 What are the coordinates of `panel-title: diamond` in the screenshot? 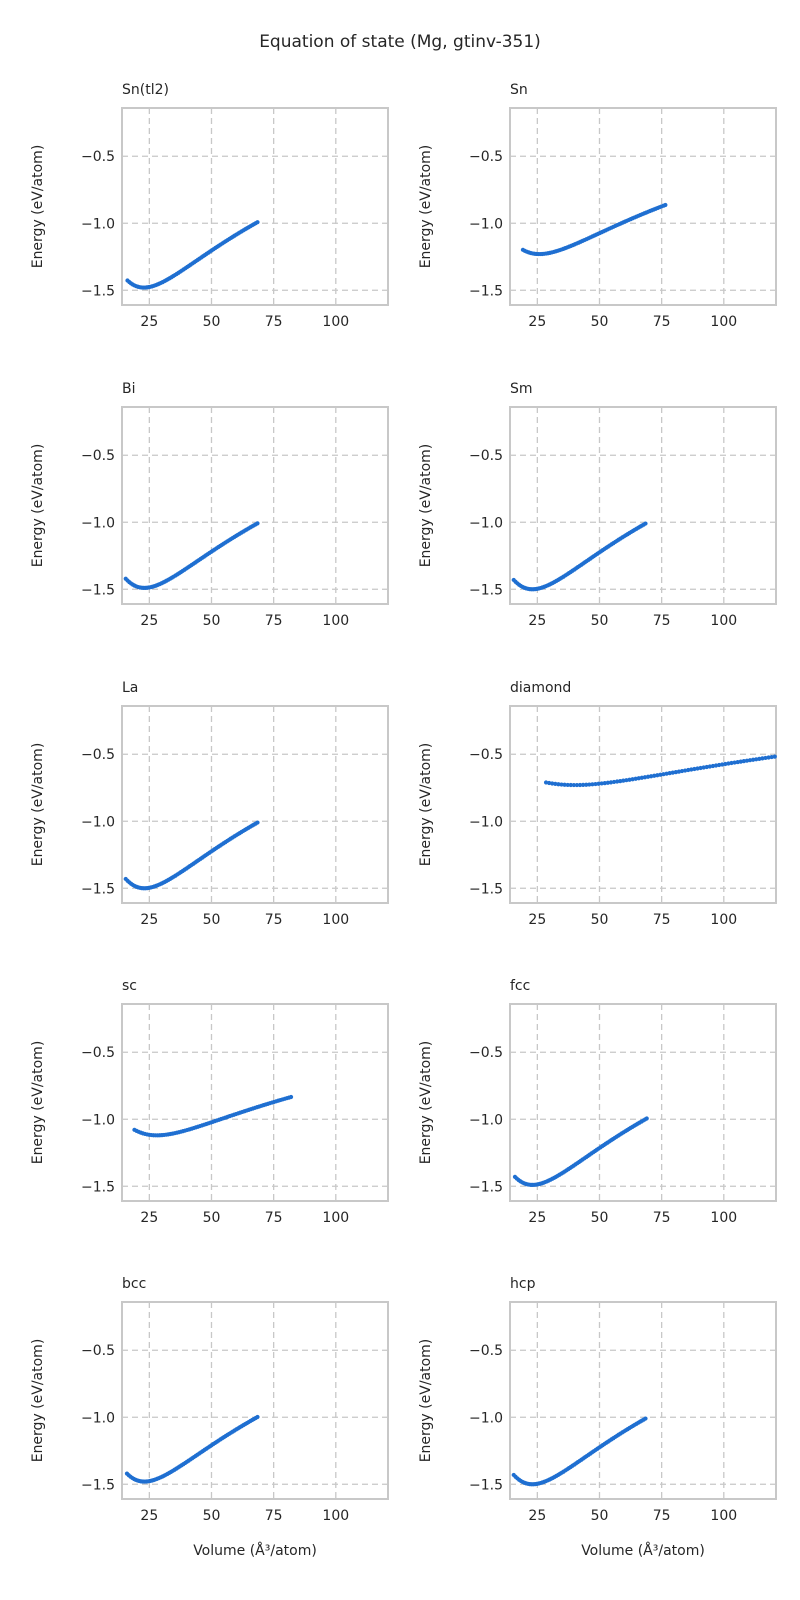 It's located at (540, 688).